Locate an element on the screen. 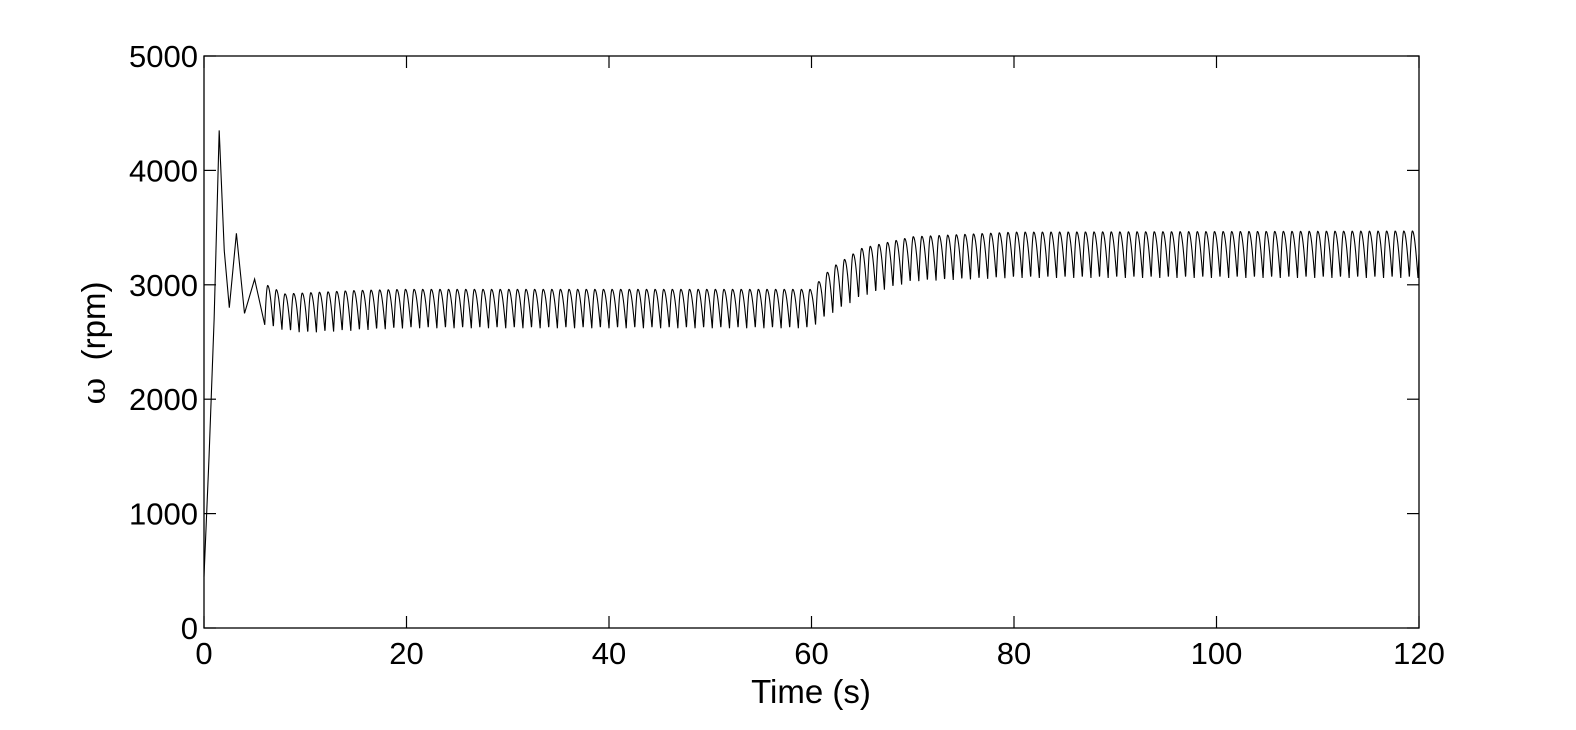 The image size is (1576, 730). y-tick-label: 1000 is located at coordinates (163, 514).